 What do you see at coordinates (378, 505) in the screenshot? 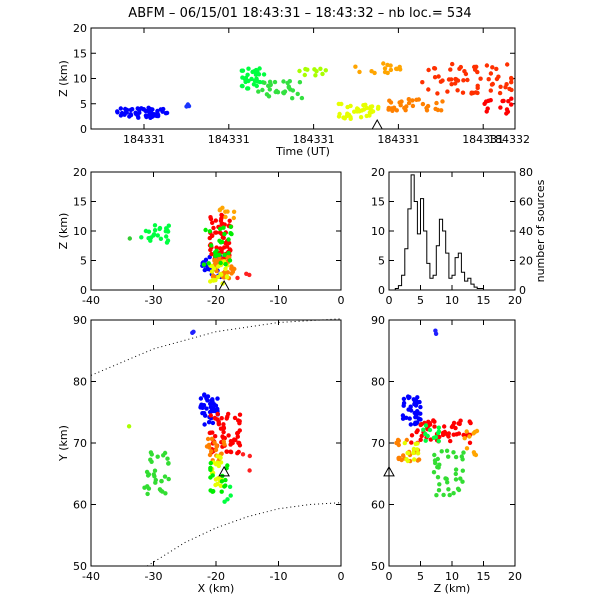
I see `y-tick-label: 60` at bounding box center [378, 505].